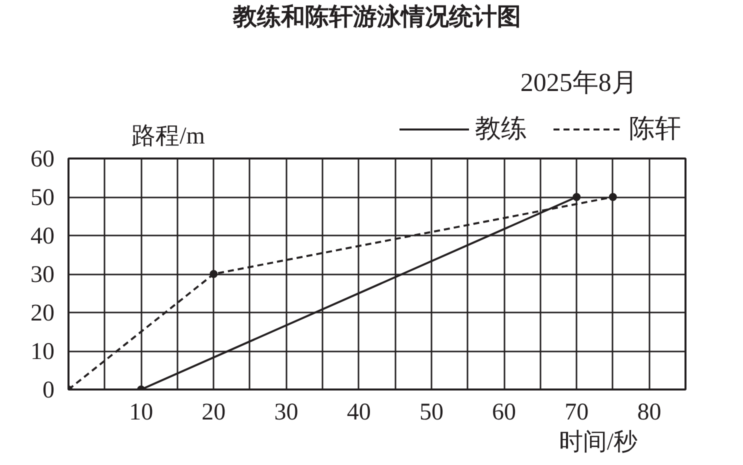 Image resolution: width=743 pixels, height=465 pixels. Describe the element at coordinates (169, 137) in the screenshot. I see `y-axis-title: 路程/m` at that location.